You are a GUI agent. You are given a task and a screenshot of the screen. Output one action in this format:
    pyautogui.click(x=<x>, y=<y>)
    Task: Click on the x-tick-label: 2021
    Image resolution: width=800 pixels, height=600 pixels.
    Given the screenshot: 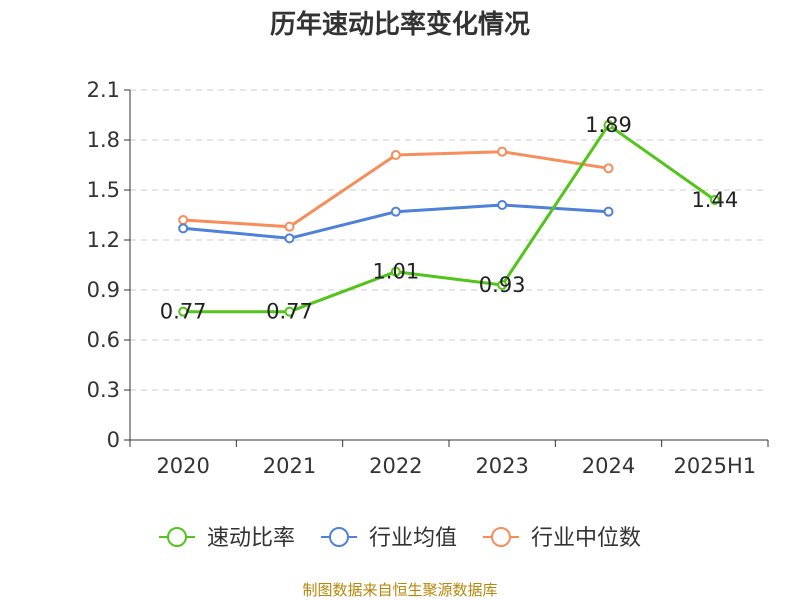 What is the action you would take?
    pyautogui.click(x=289, y=466)
    